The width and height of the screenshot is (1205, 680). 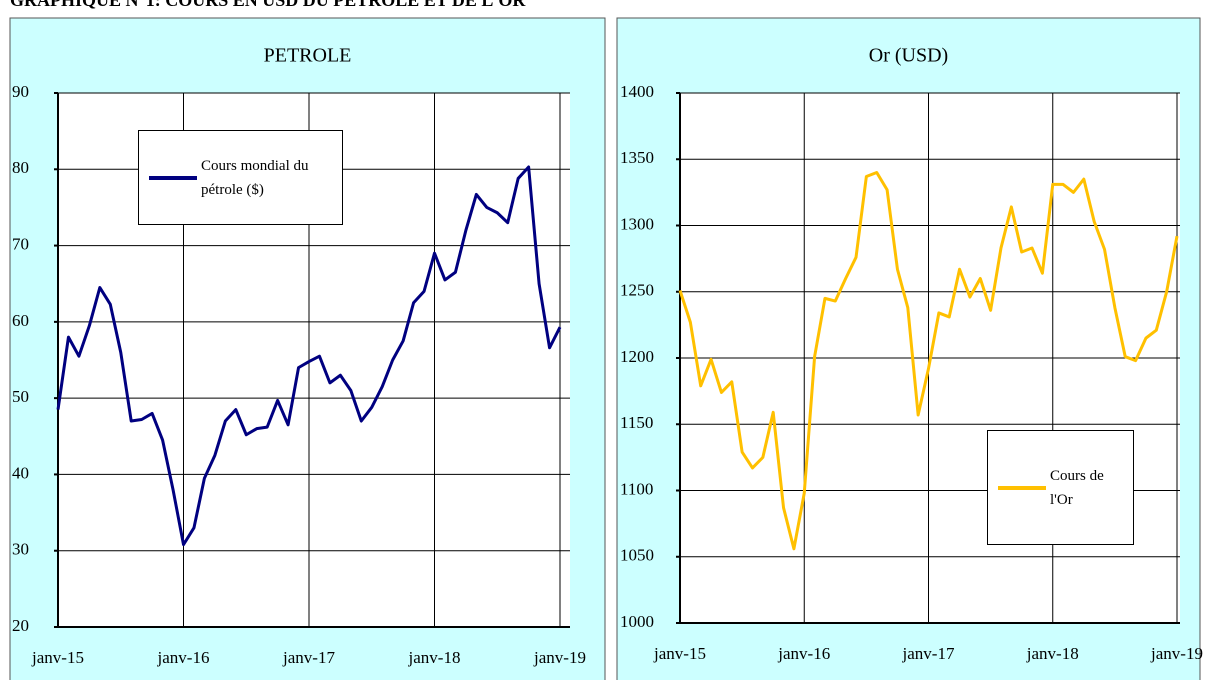 What do you see at coordinates (20, 396) in the screenshot?
I see `y-tick-label: 50` at bounding box center [20, 396].